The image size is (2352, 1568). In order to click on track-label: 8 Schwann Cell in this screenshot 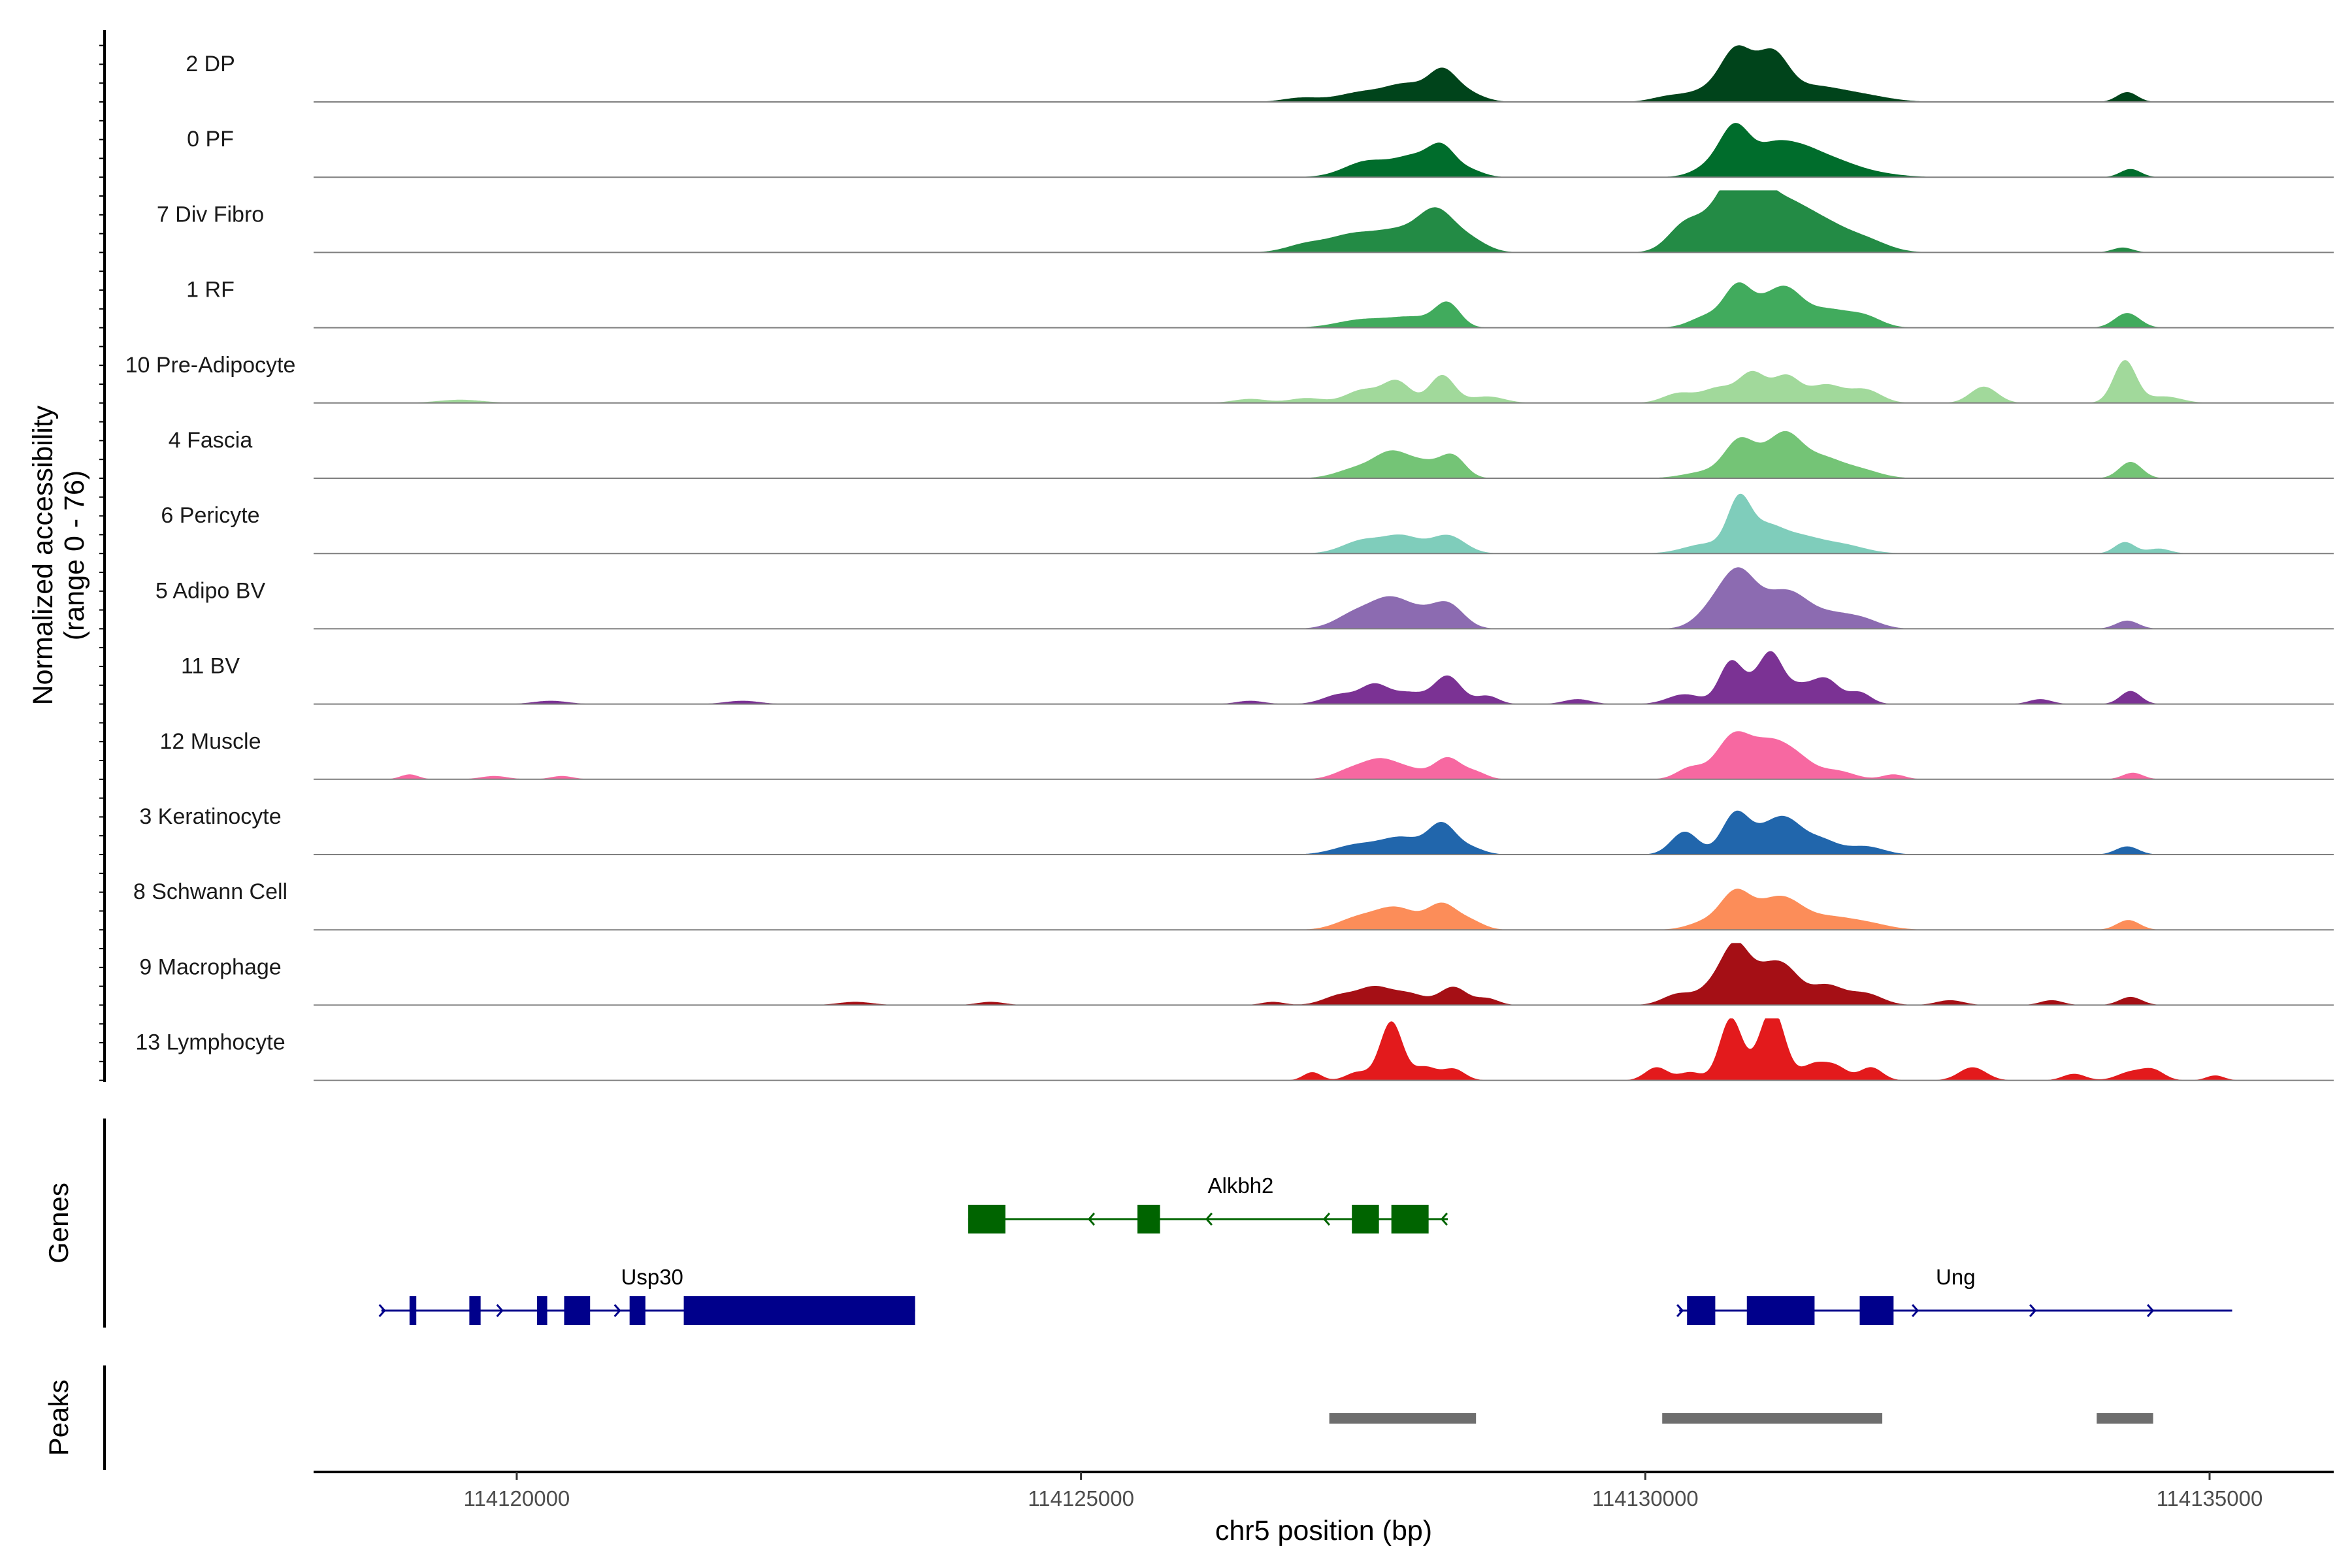, I will do `click(210, 891)`.